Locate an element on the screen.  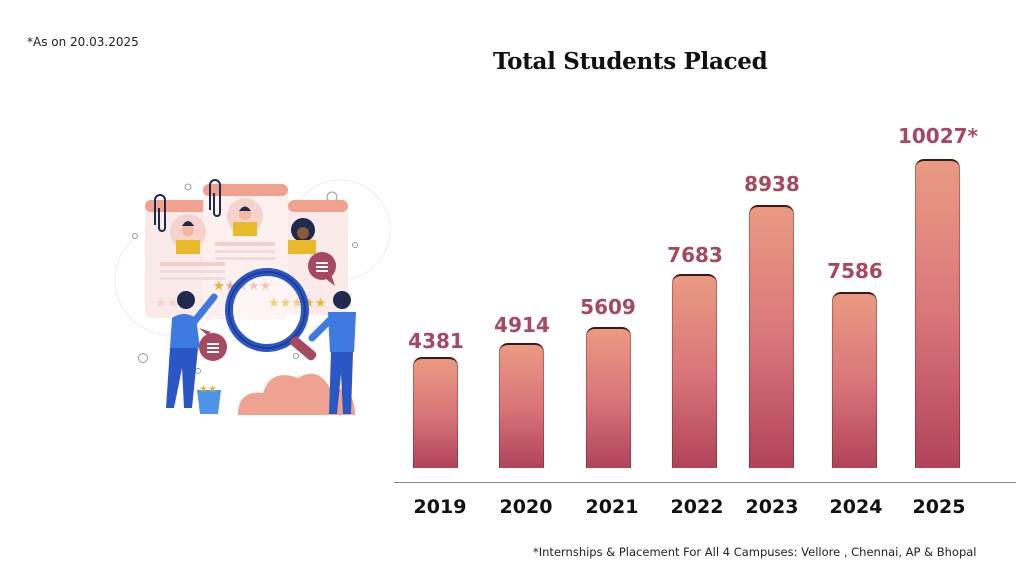
x-tick-2020: 2020 is located at coordinates (526, 507).